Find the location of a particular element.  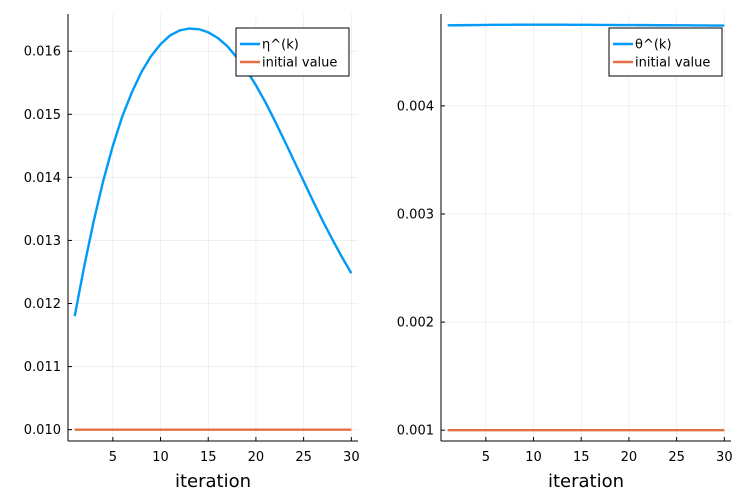

y-tick-label: 0.004 is located at coordinates (415, 106).